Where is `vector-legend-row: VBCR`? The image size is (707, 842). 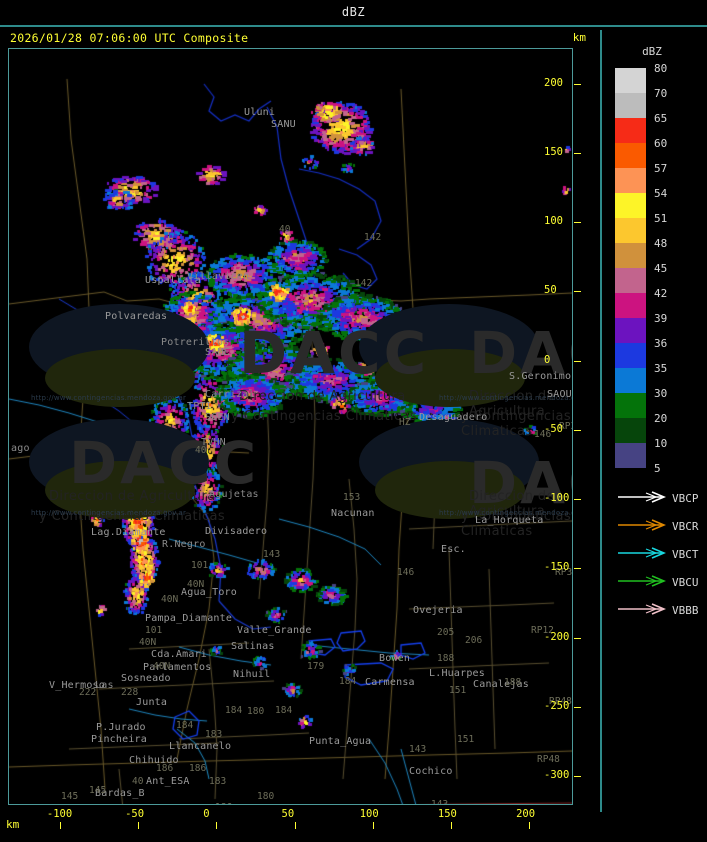
vector-legend-row: VBCR is located at coordinates (658, 527).